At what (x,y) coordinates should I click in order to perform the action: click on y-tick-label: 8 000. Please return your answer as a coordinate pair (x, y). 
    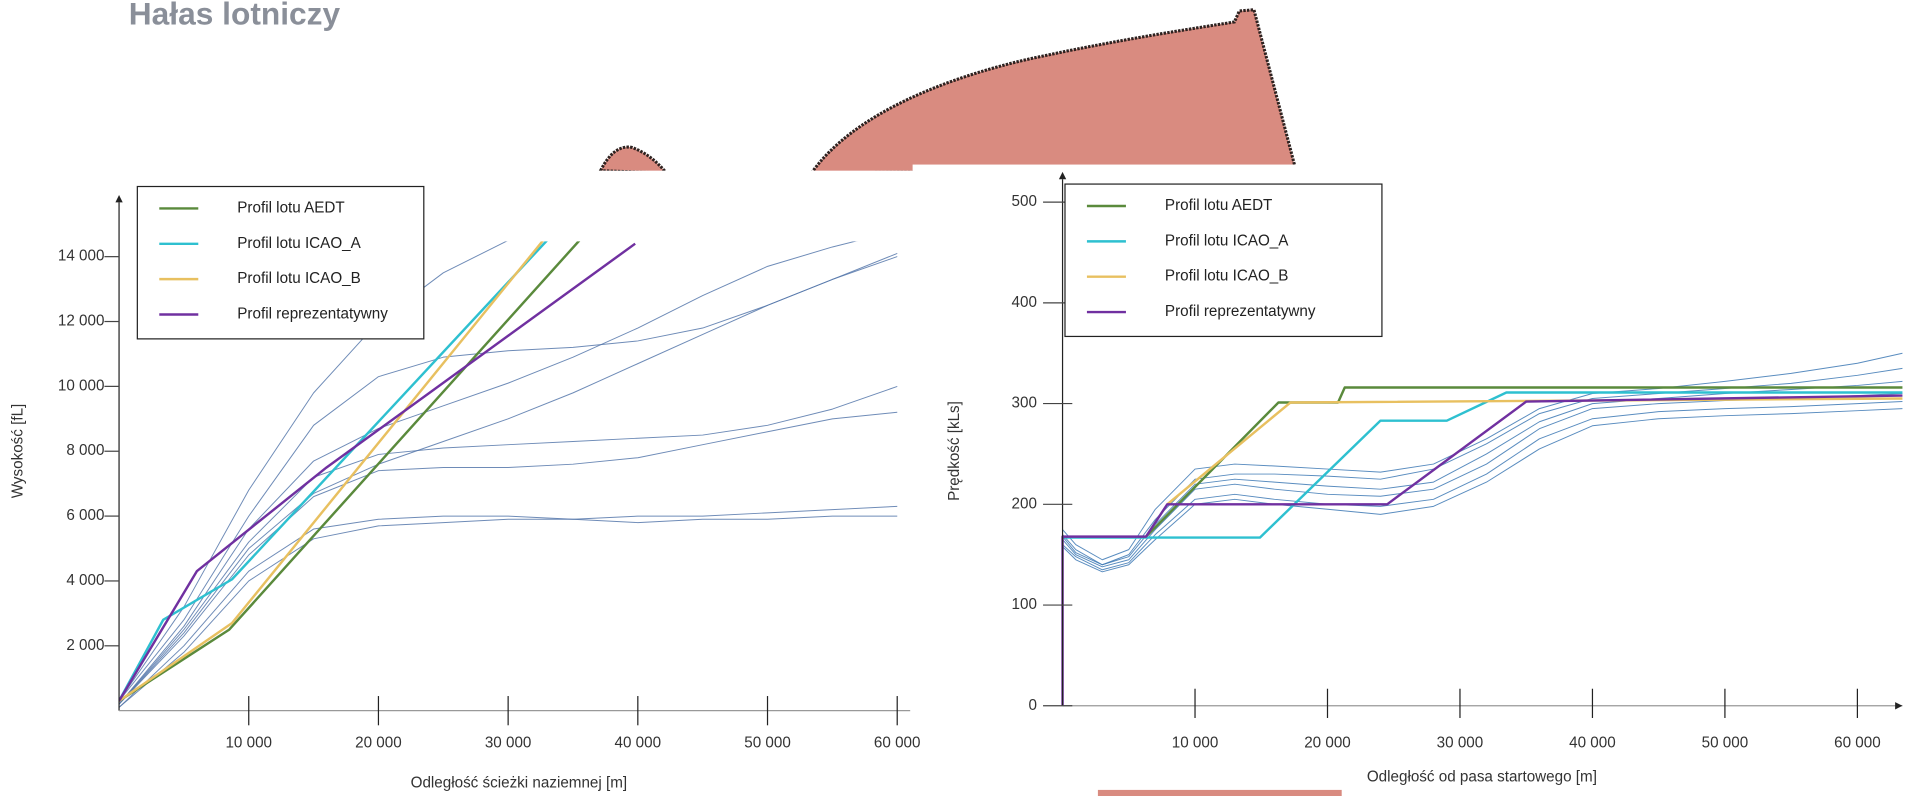
    Looking at the image, I should click on (85, 450).